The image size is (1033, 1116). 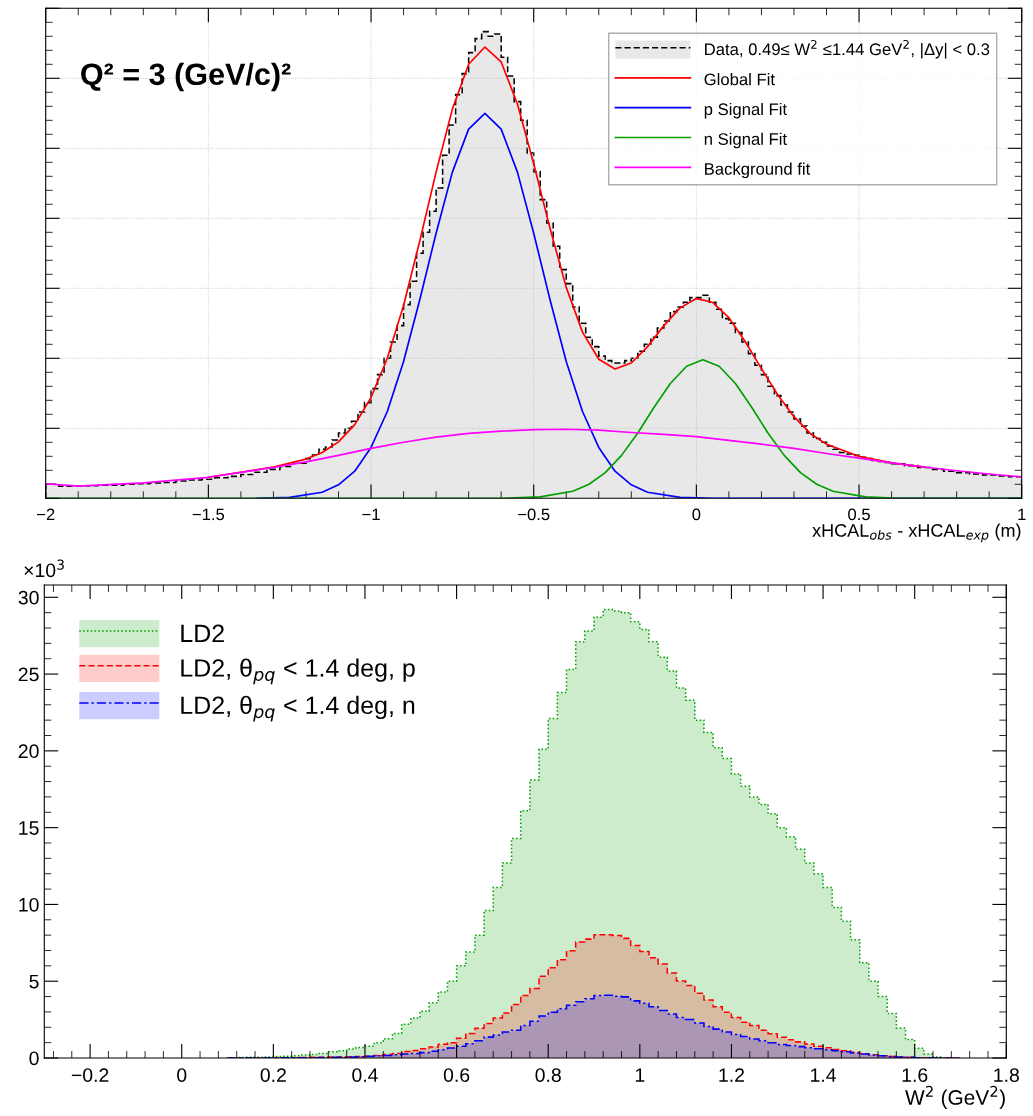 What do you see at coordinates (548, 1075) in the screenshot?
I see `x-tick-label: 0.8` at bounding box center [548, 1075].